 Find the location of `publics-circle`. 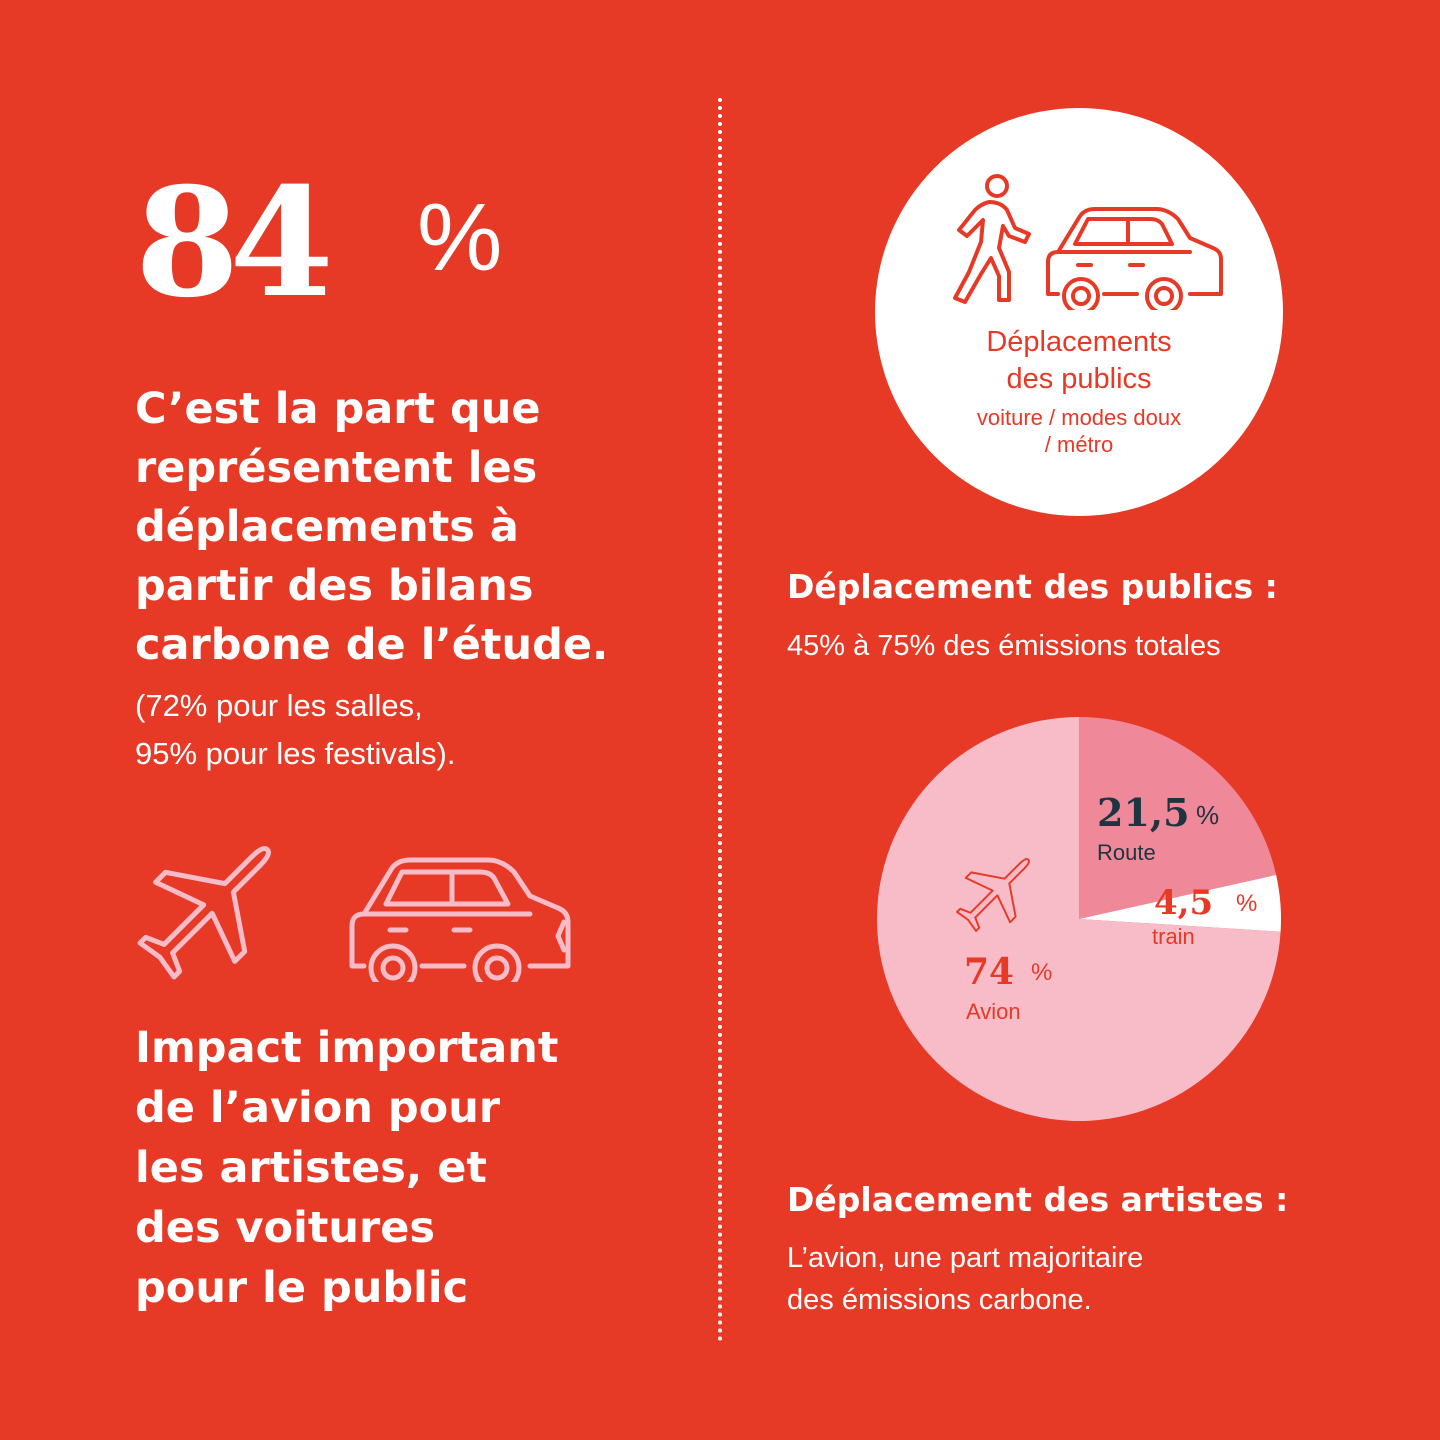

publics-circle is located at coordinates (1079, 312).